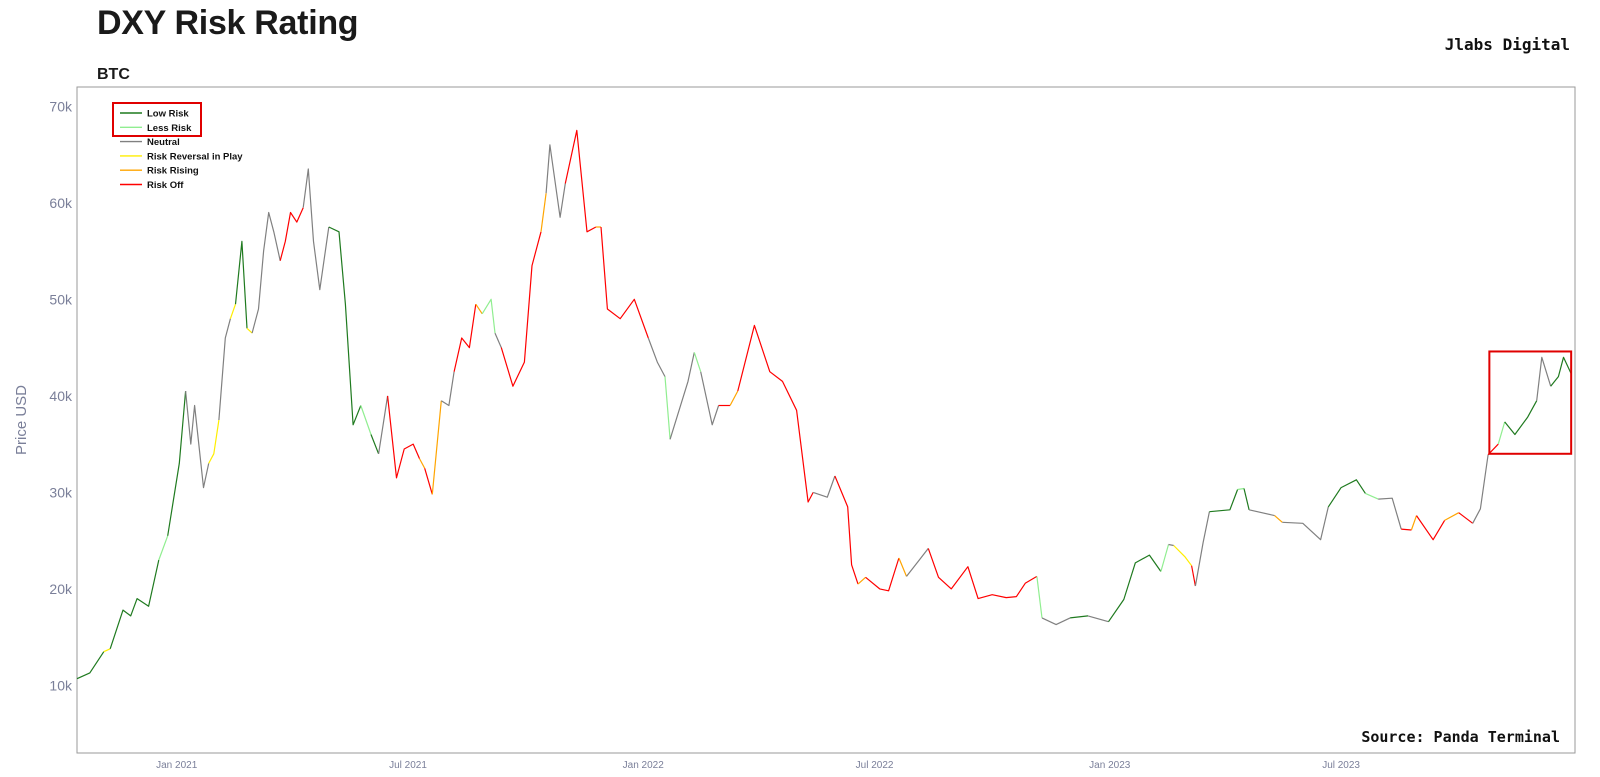 The width and height of the screenshot is (1600, 777). Describe the element at coordinates (177, 765) in the screenshot. I see `x-tick-label: Jan 2021` at that location.